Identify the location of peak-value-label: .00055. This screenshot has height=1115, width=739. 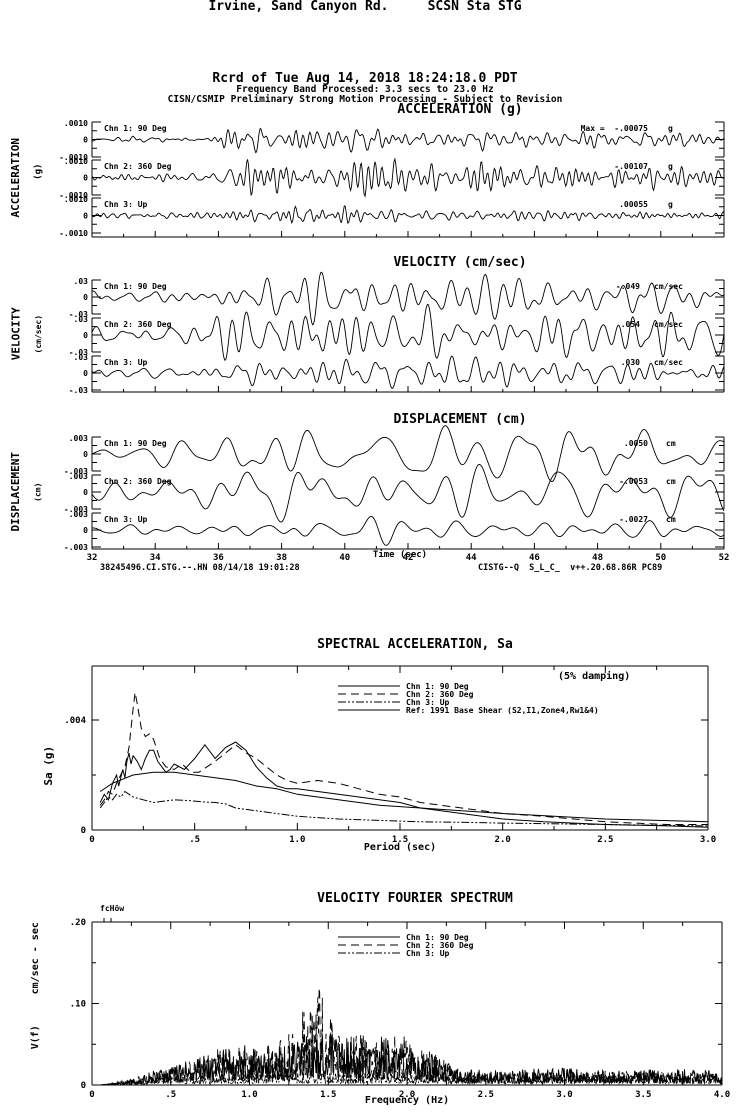
(633, 204).